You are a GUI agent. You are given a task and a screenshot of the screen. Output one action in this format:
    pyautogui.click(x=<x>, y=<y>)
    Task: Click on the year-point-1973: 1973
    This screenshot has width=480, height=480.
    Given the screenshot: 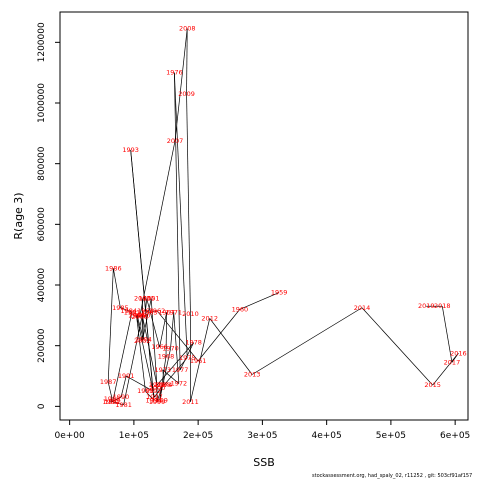 What is the action you would take?
    pyautogui.click(x=163, y=370)
    